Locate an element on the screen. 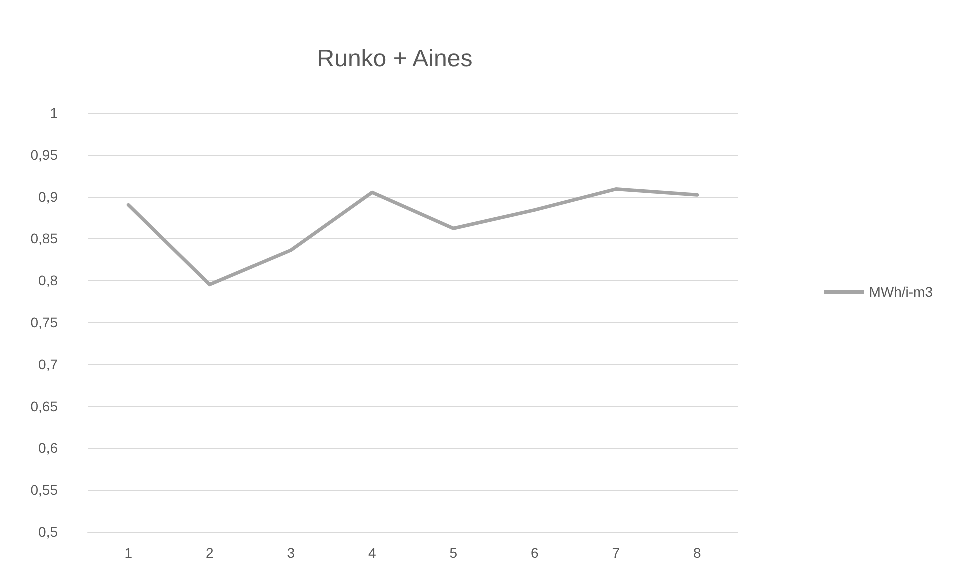 This screenshot has width=958, height=584. line-series is located at coordinates (413, 237).